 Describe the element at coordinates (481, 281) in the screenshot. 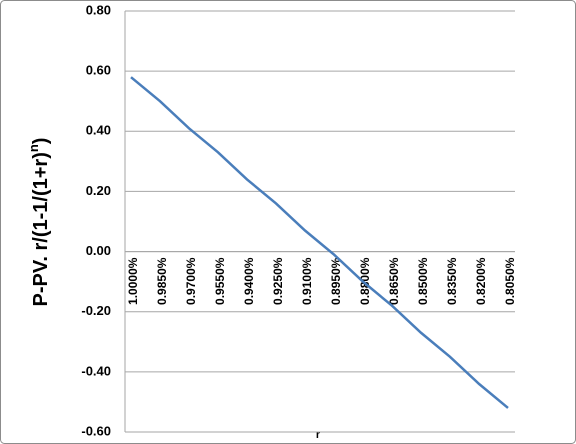

I see `x-tick-label: 0.8200%` at that location.